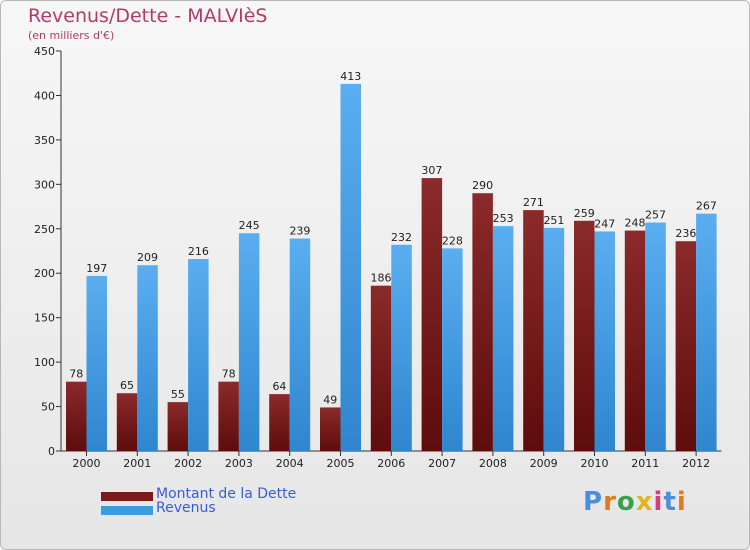  What do you see at coordinates (626, 502) in the screenshot?
I see `logo-letter: o` at bounding box center [626, 502].